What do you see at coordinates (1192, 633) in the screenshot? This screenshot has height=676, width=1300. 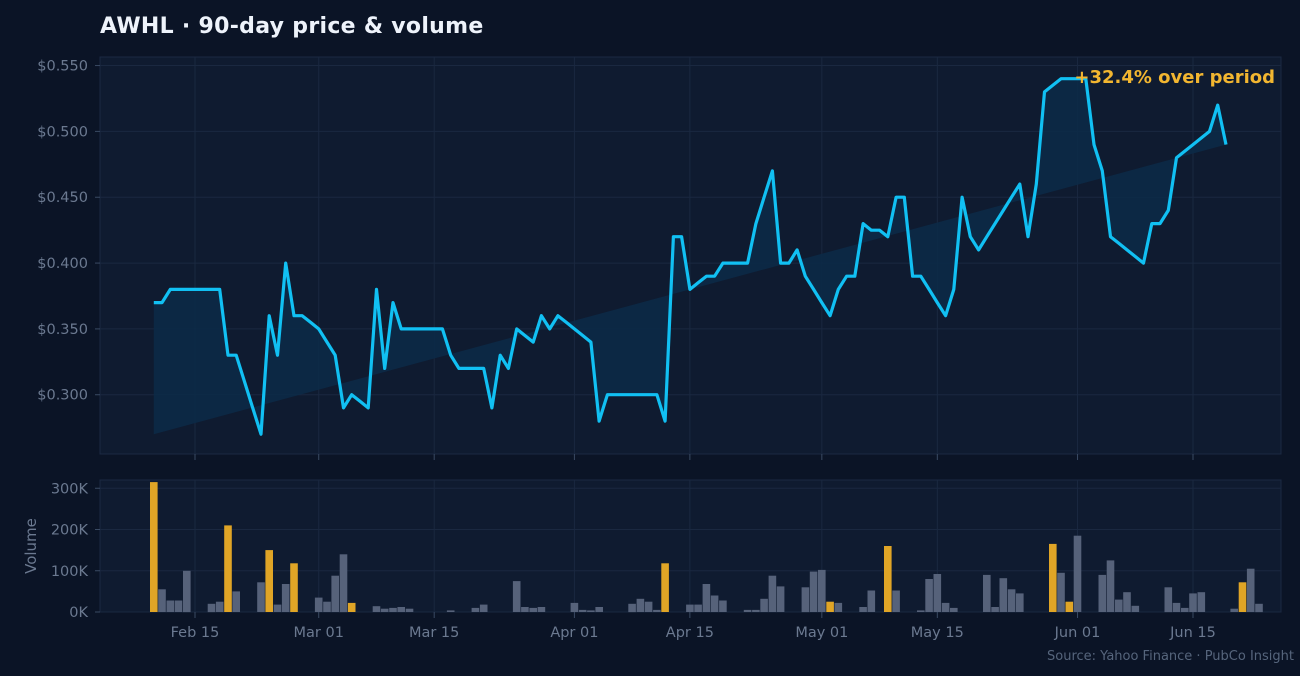 I see `x-tick-label: Jun 15` at bounding box center [1192, 633].